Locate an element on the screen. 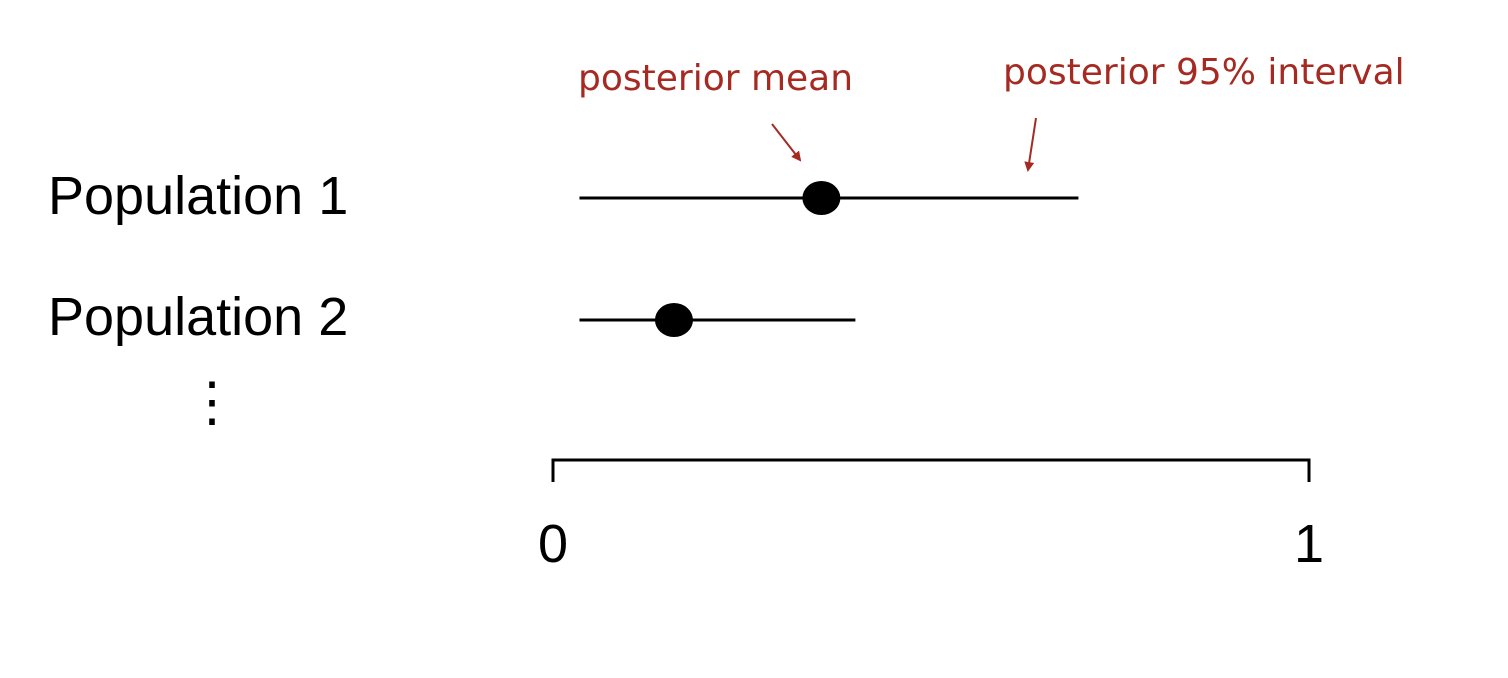 This screenshot has height=678, width=1508. x-axis is located at coordinates (931, 470).